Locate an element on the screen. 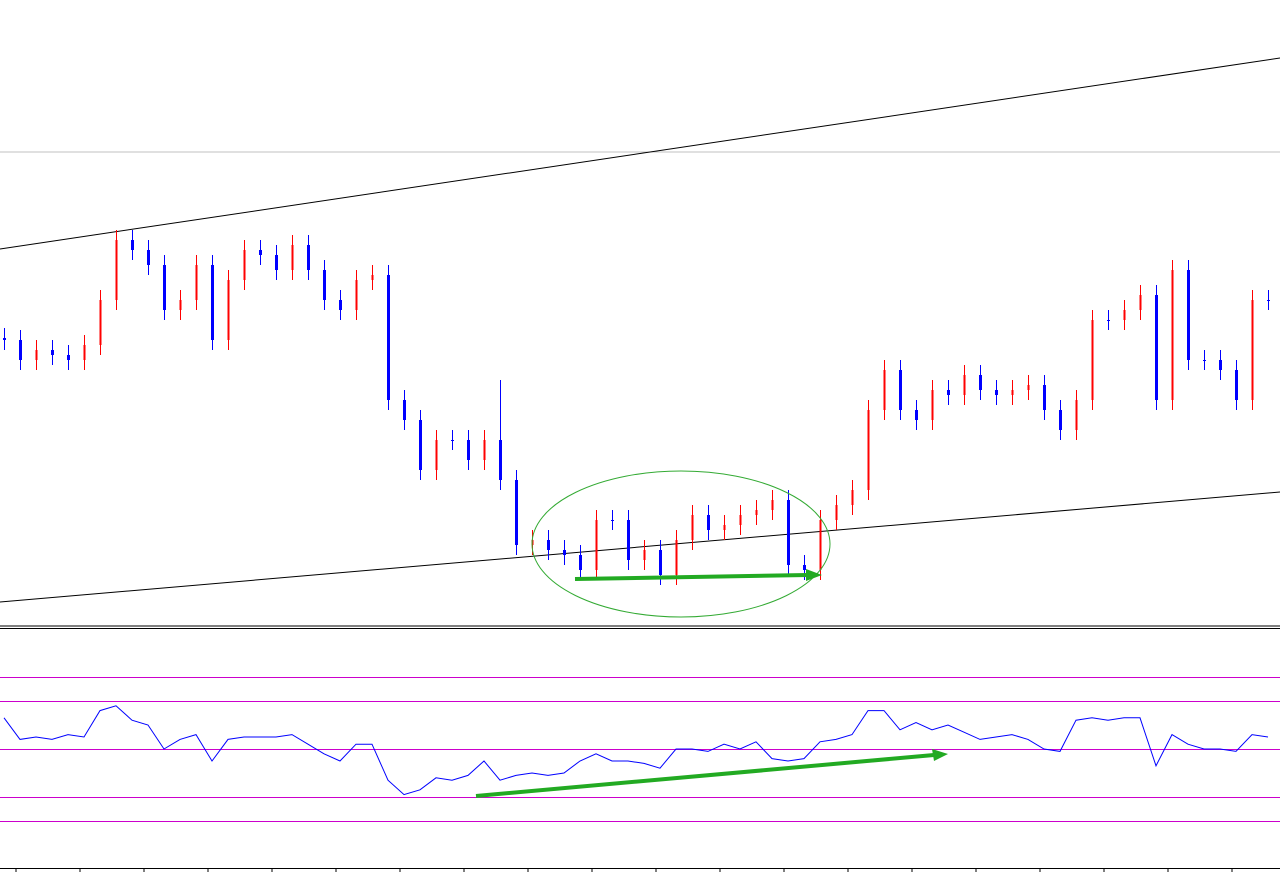  highlight-ellipse is located at coordinates (681, 544).